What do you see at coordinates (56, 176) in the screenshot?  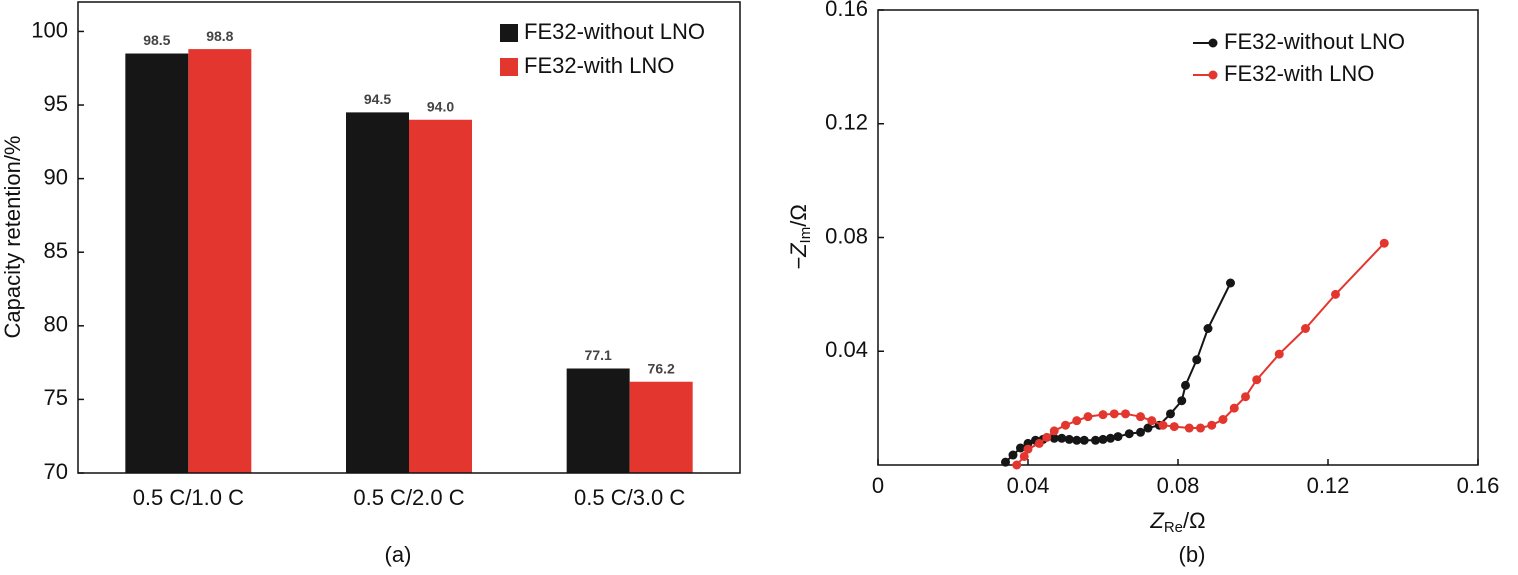 I see `y-tick-label: 90` at bounding box center [56, 176].